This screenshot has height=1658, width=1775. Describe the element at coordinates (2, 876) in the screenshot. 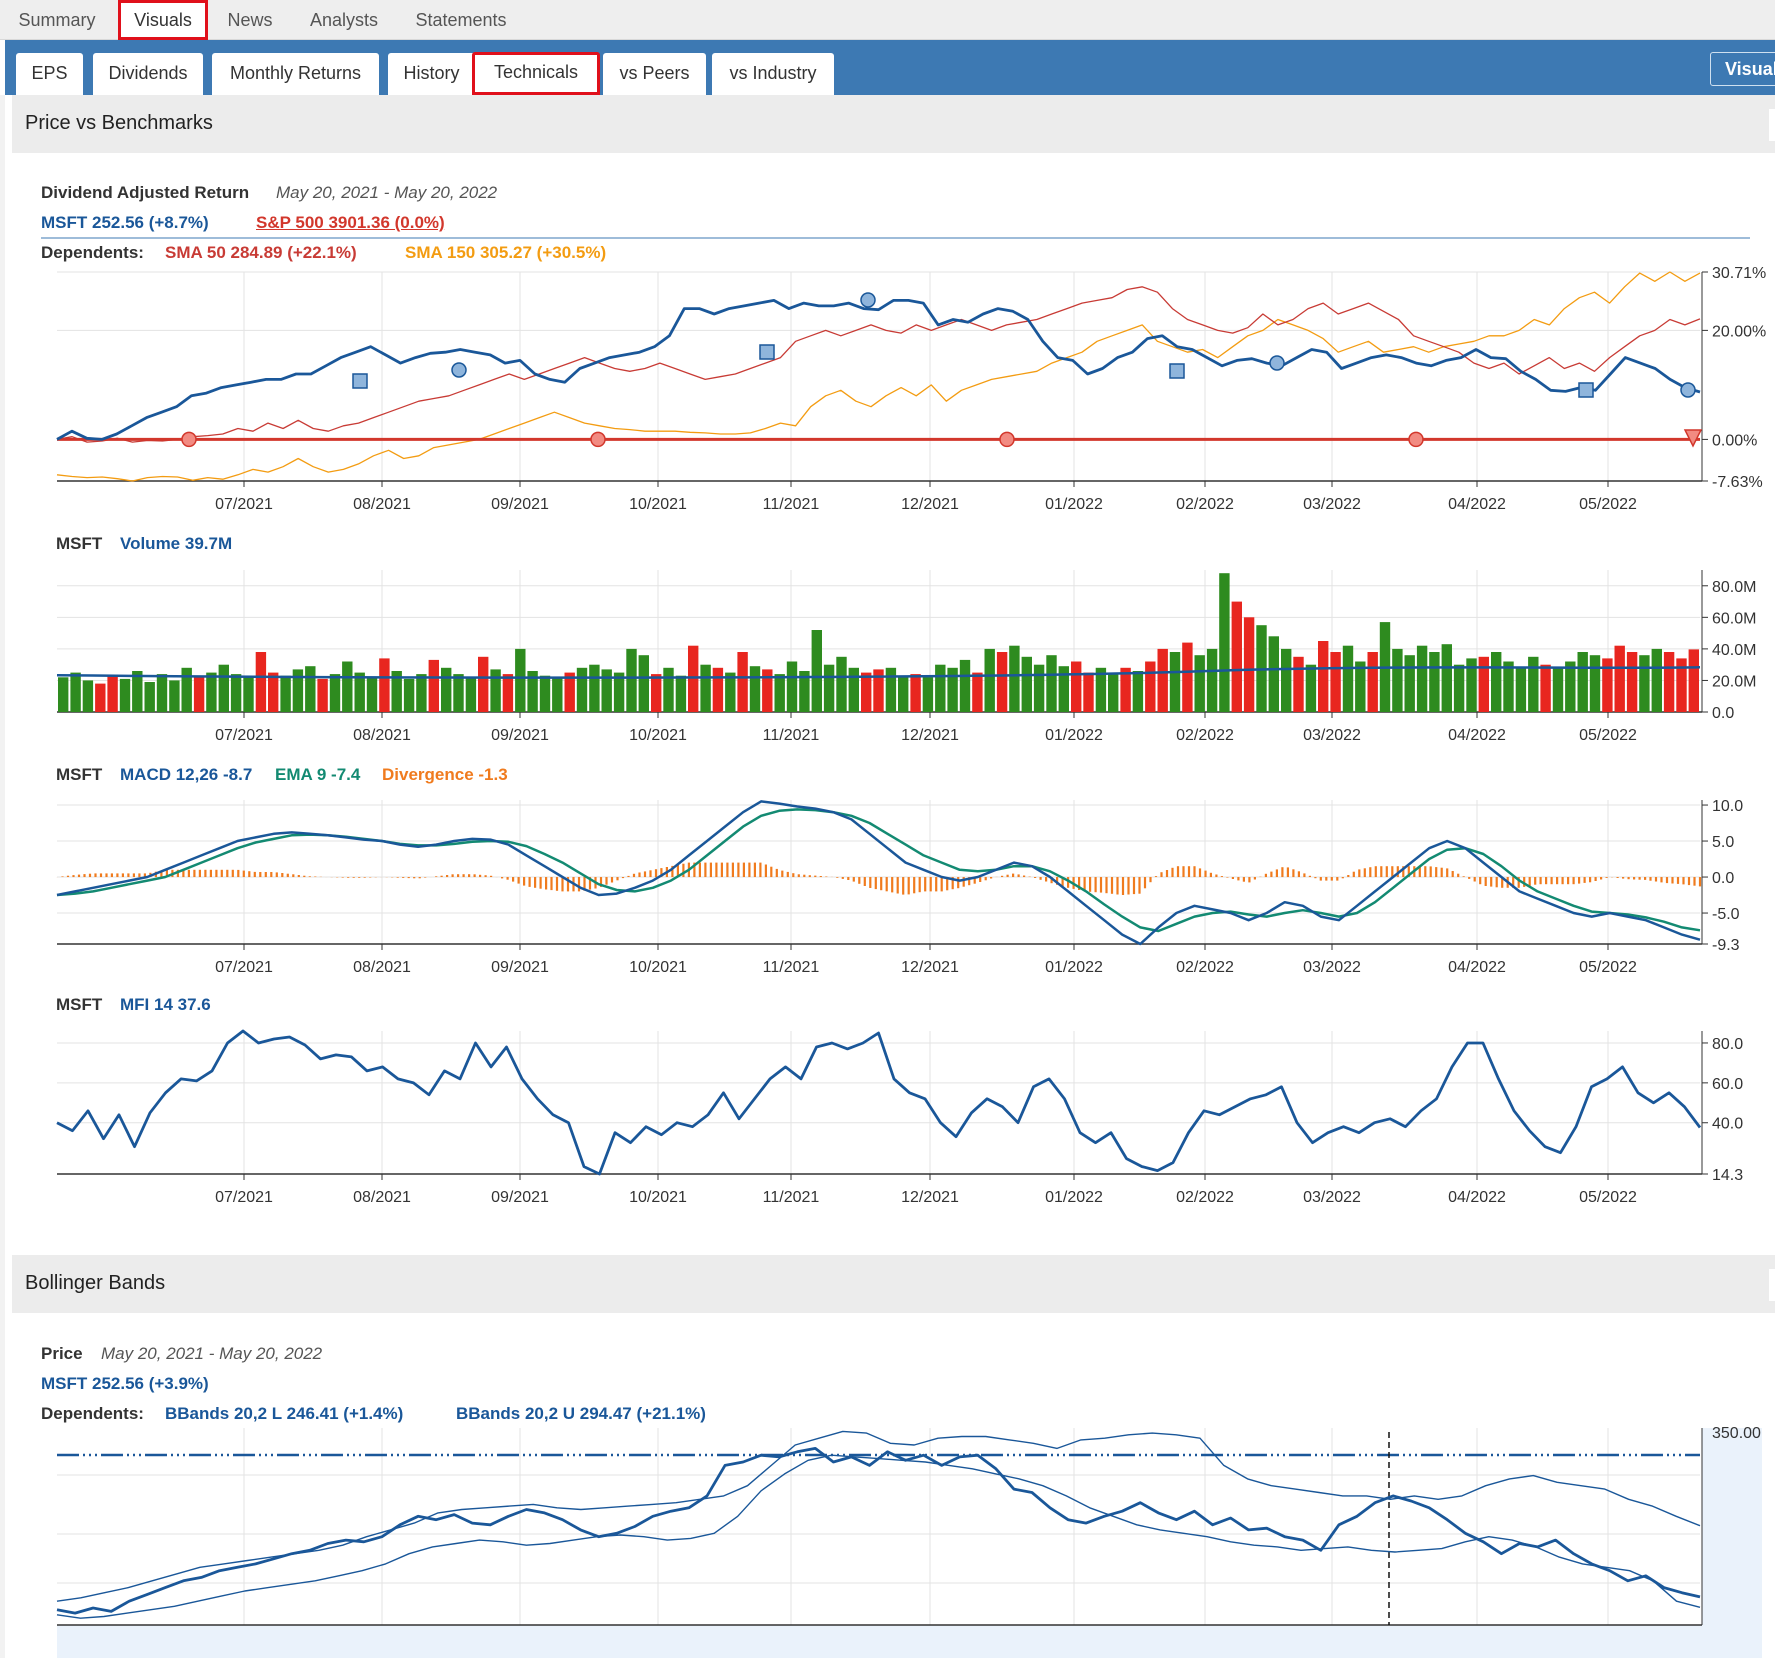

I see `panel-border` at that location.